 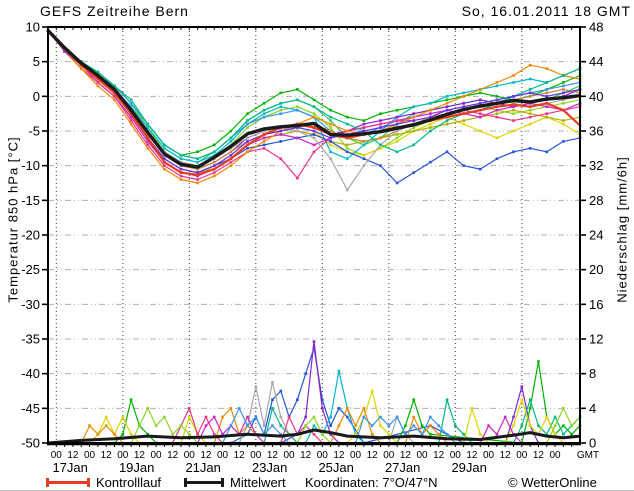 I want to click on y-left-tick-label: -40, so click(x=30, y=373).